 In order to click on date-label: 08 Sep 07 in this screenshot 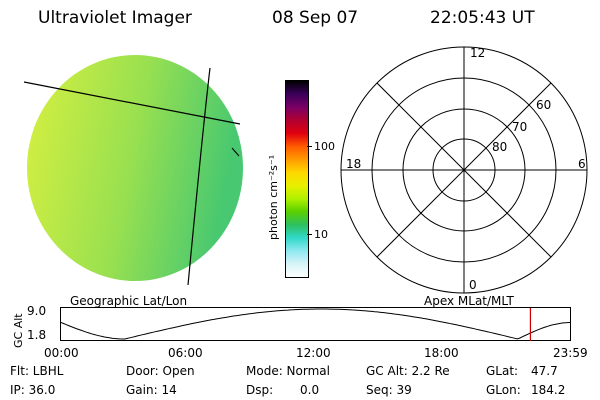, I will do `click(315, 18)`.